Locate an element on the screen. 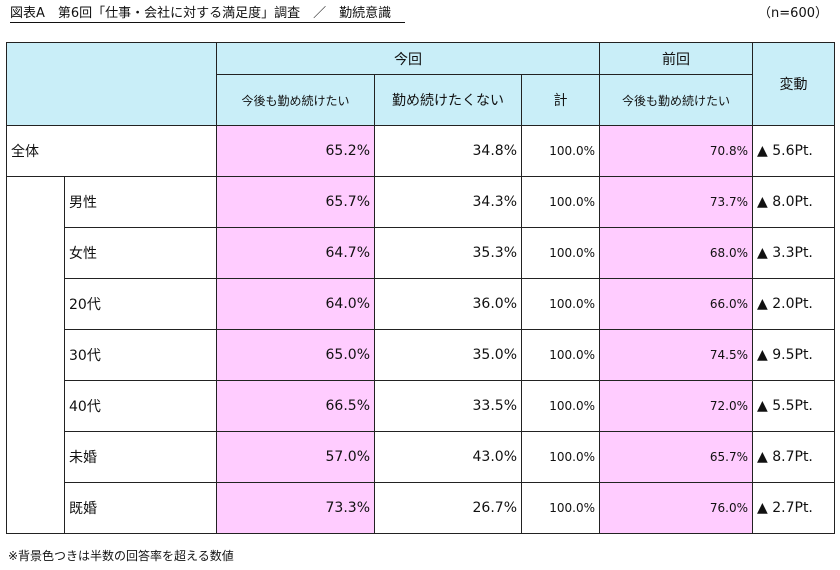 The image size is (840, 570). cell-change: ▲ 5.5Pt. is located at coordinates (794, 406).